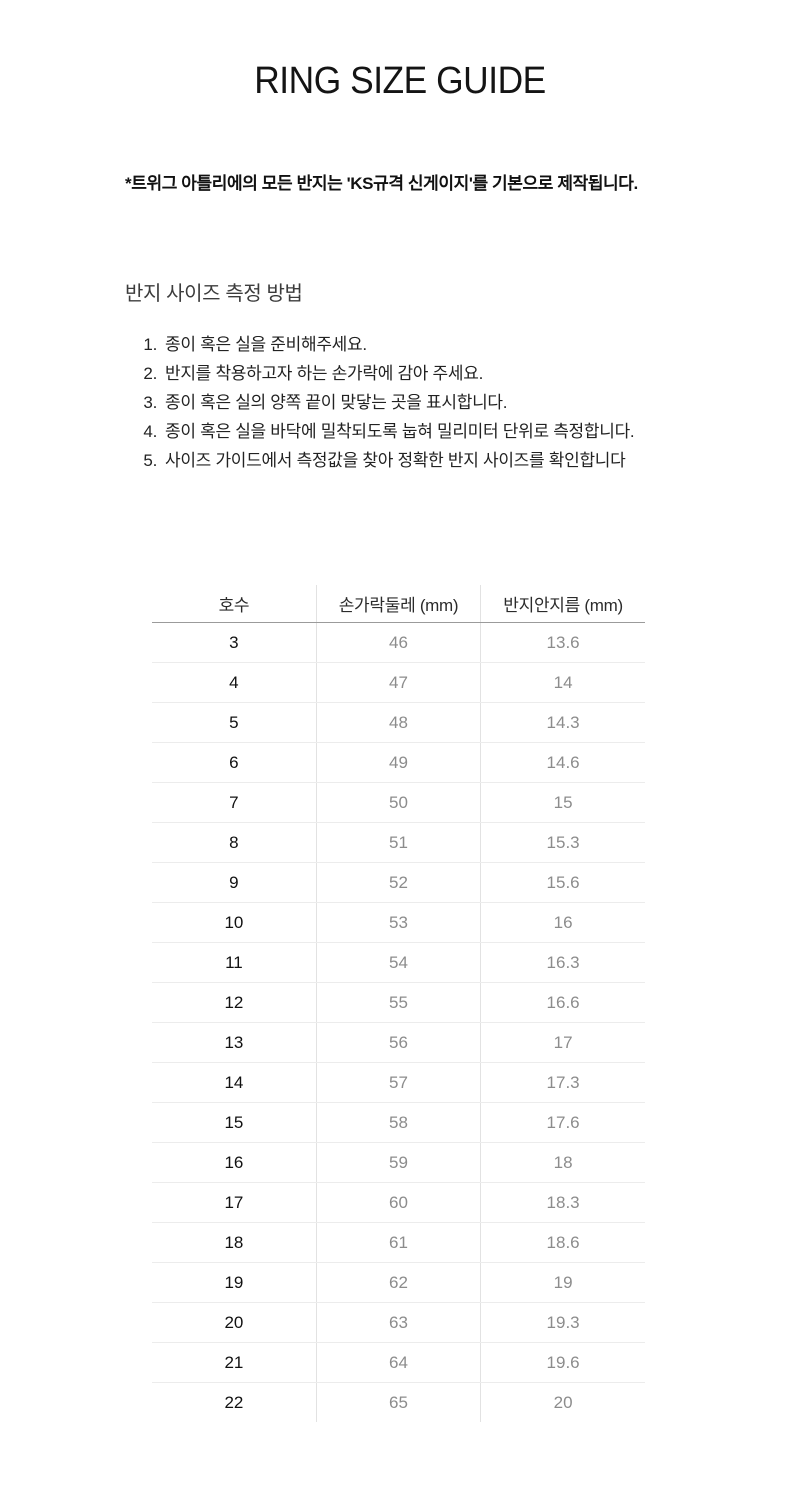  What do you see at coordinates (234, 1322) in the screenshot?
I see `size-cell: 20` at bounding box center [234, 1322].